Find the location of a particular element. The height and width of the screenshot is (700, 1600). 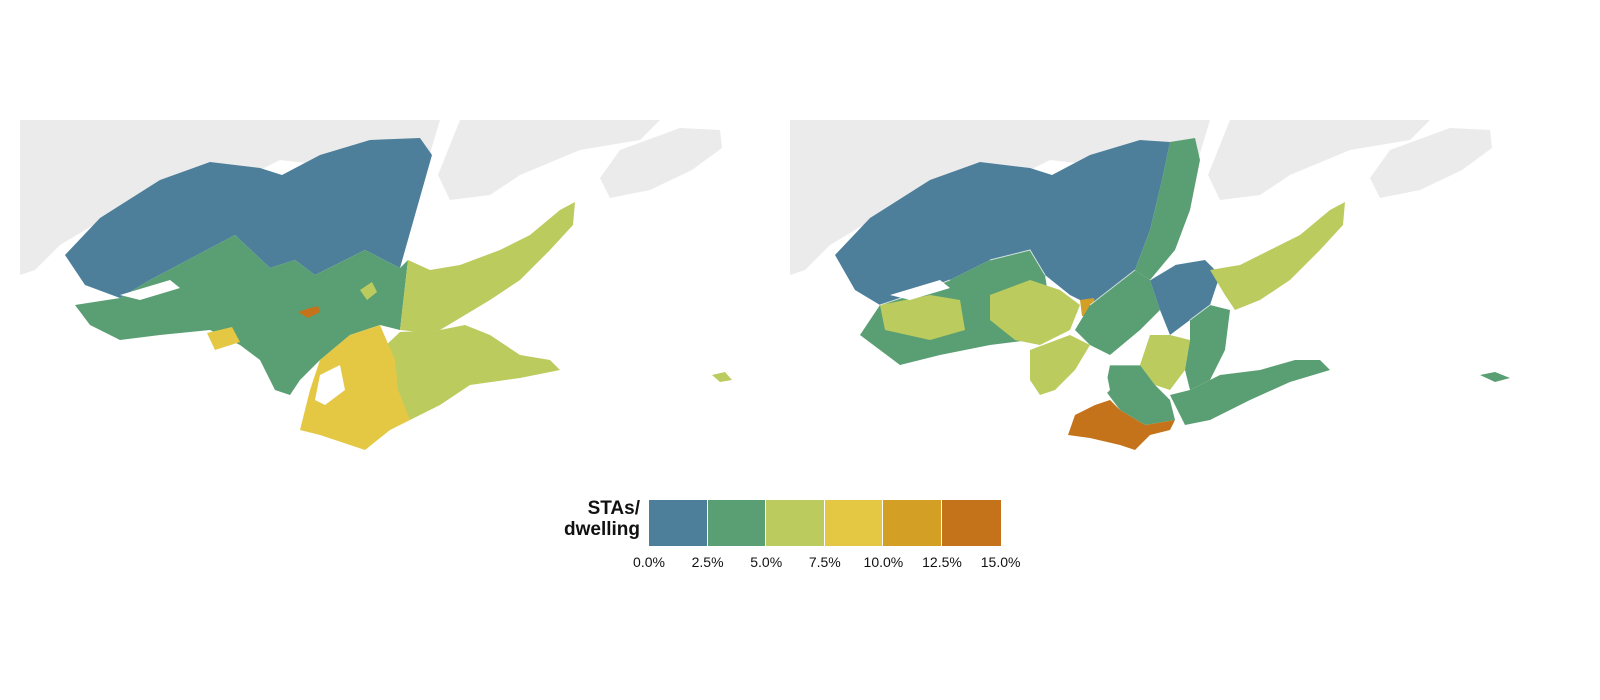

legend-color-bar is located at coordinates (825, 523).